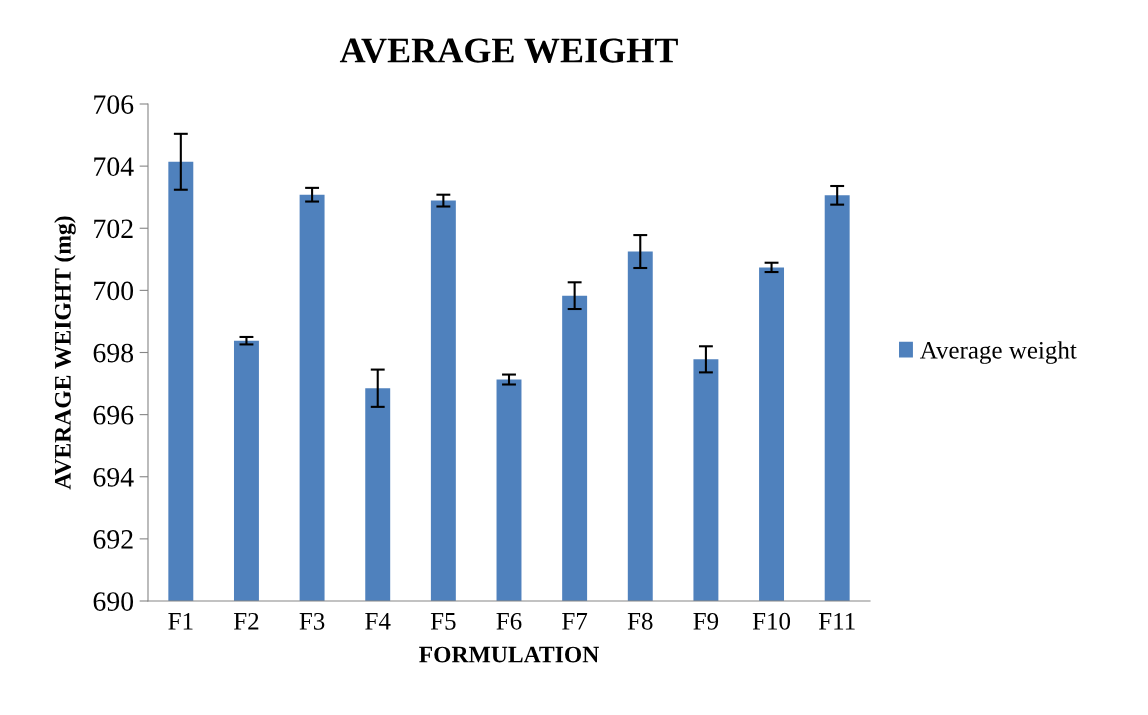 This screenshot has height=715, width=1148. I want to click on y-tick-label: 702, so click(113, 229).